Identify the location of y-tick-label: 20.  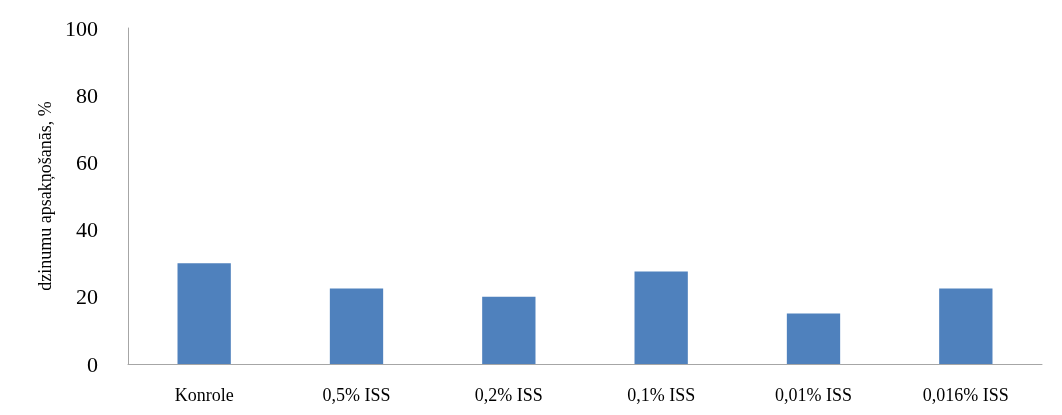
(87, 297).